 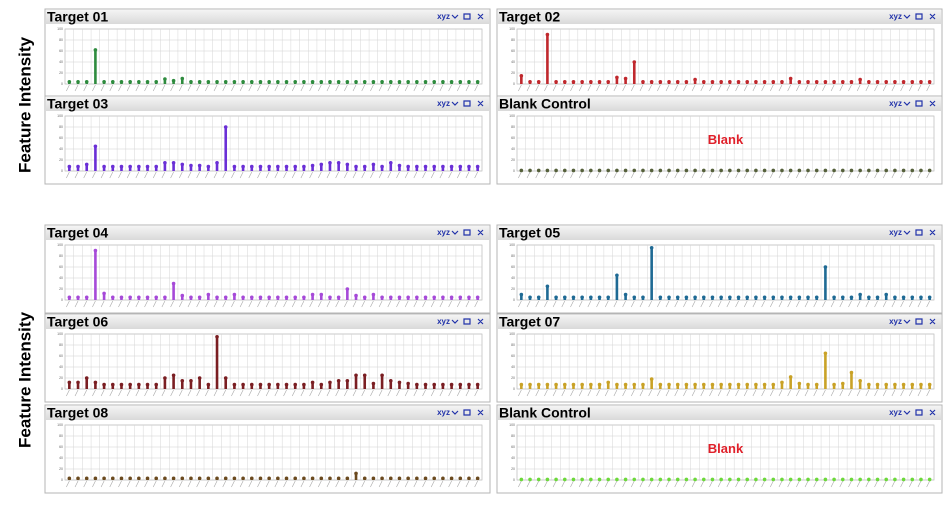 I want to click on panel: Blank Control xyz 0 20 40 60 80 100 Blank, so click(x=719, y=140).